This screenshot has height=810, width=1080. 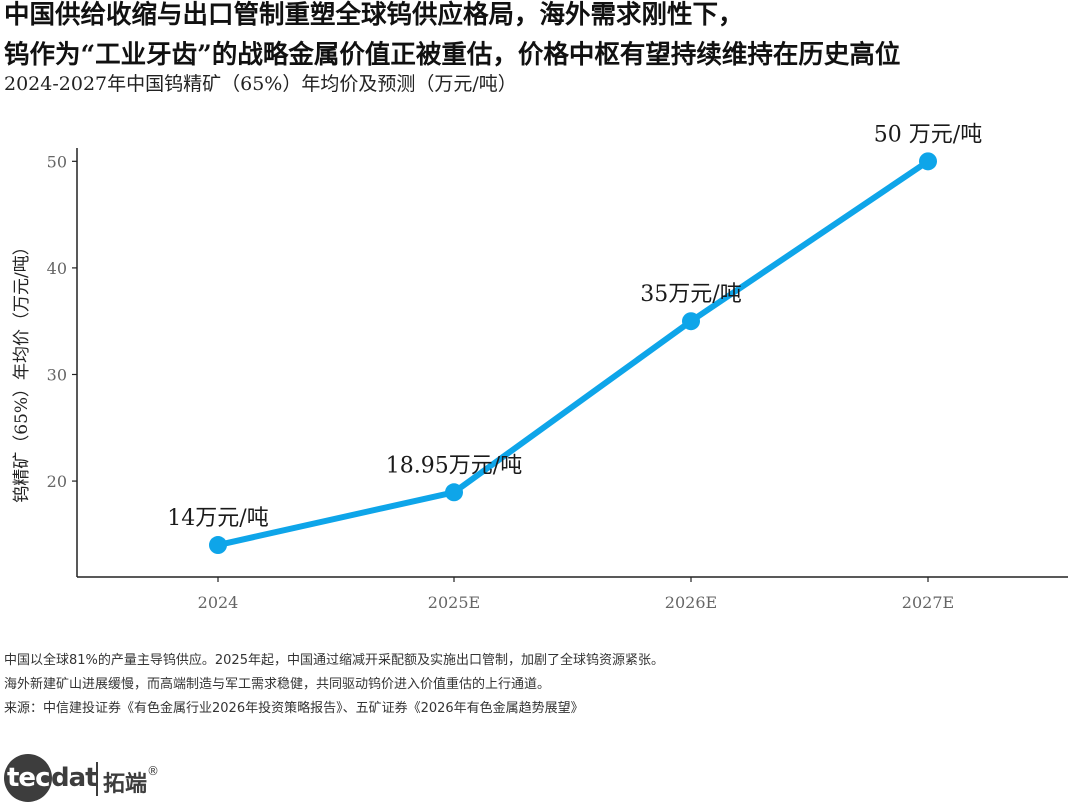 I want to click on logo-separator, so click(x=97, y=779).